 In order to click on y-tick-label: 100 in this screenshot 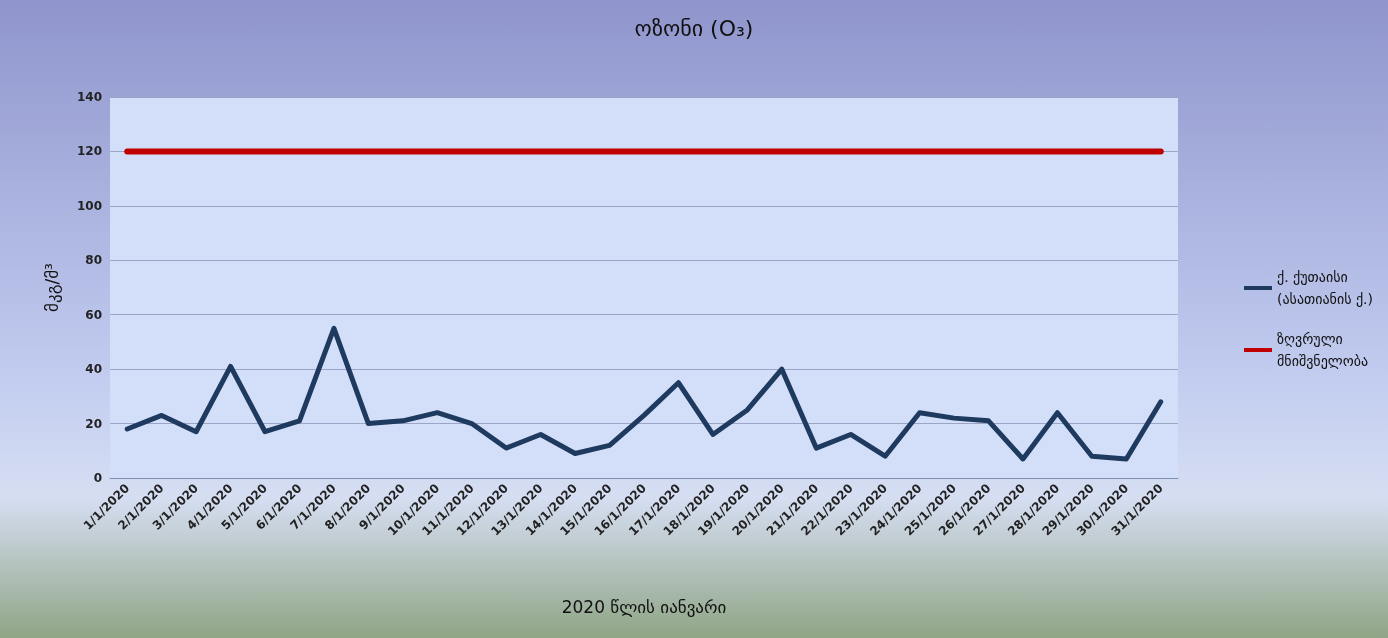, I will do `click(89, 205)`.